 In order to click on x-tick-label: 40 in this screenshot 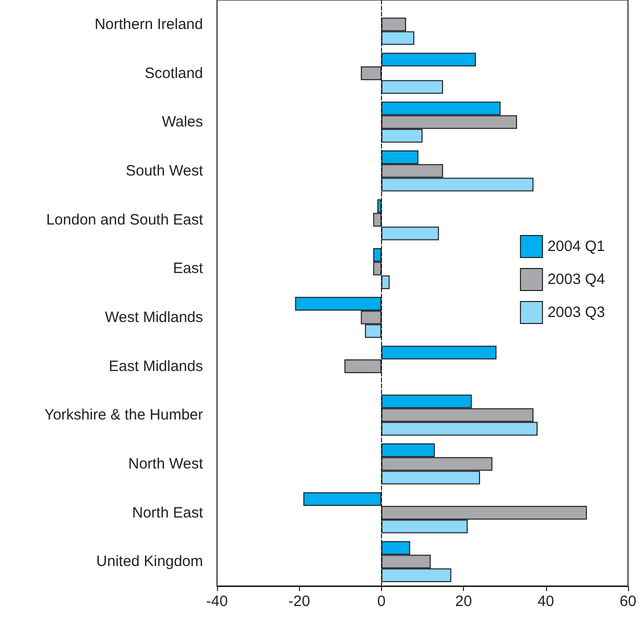, I will do `click(545, 601)`.